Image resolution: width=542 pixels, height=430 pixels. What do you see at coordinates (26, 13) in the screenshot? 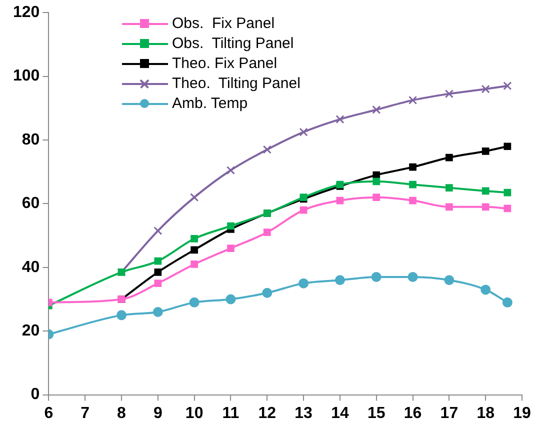
I see `y-tick-label: 120` at bounding box center [26, 13].